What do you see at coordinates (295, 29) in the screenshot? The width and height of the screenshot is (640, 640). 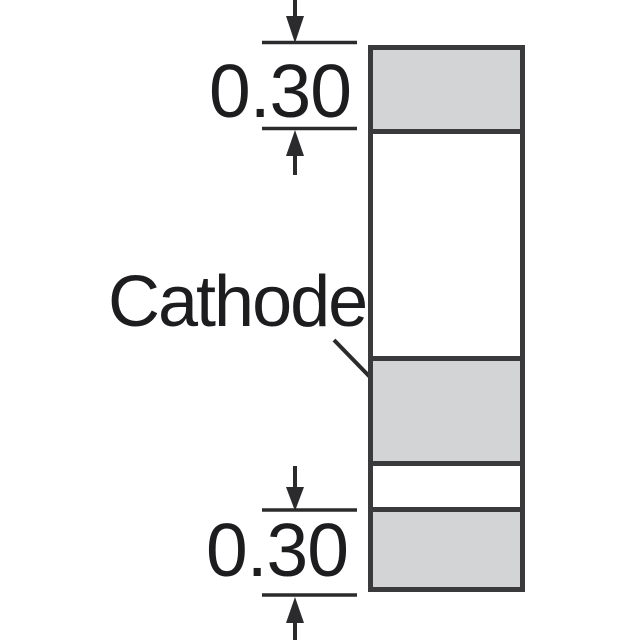 I see `top-dim-down-arrow-icon` at bounding box center [295, 29].